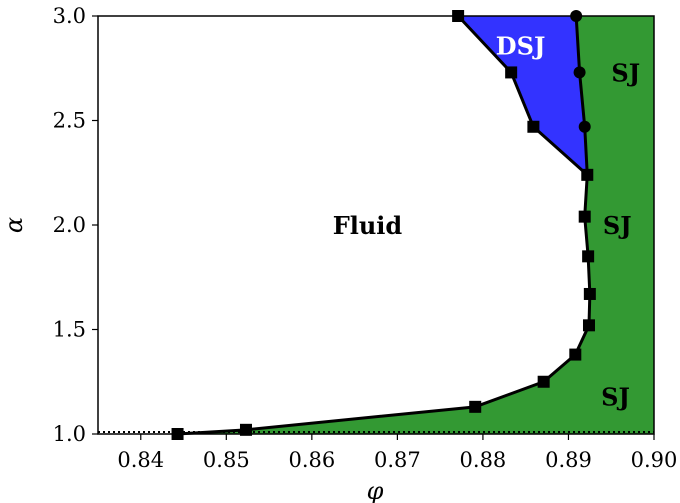 The width and height of the screenshot is (680, 503). I want to click on dsj-right-boundary-line, so click(581, 95).